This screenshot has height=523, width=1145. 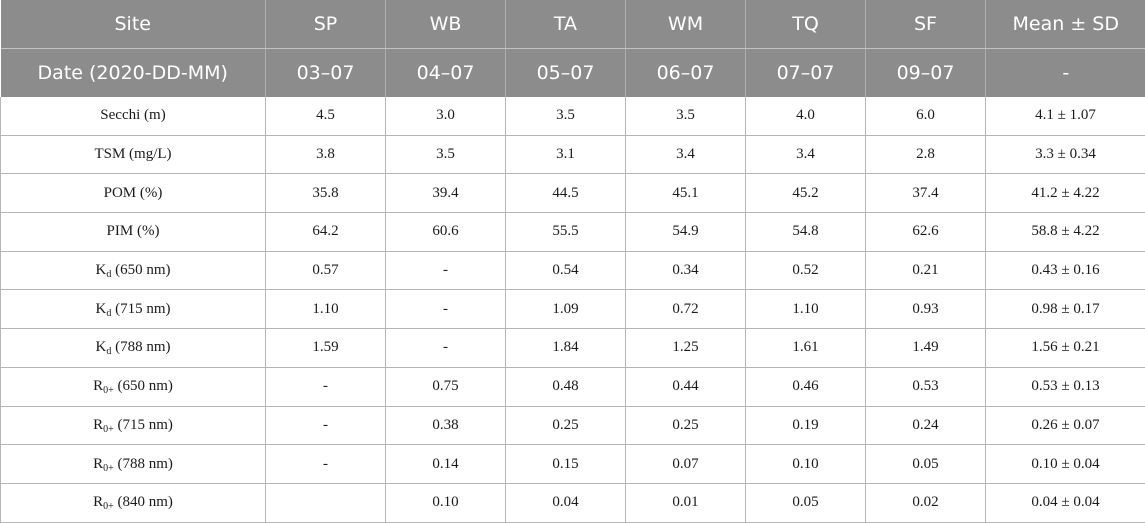 What do you see at coordinates (1065, 73) in the screenshot?
I see `header-date-mean-sd: -` at bounding box center [1065, 73].